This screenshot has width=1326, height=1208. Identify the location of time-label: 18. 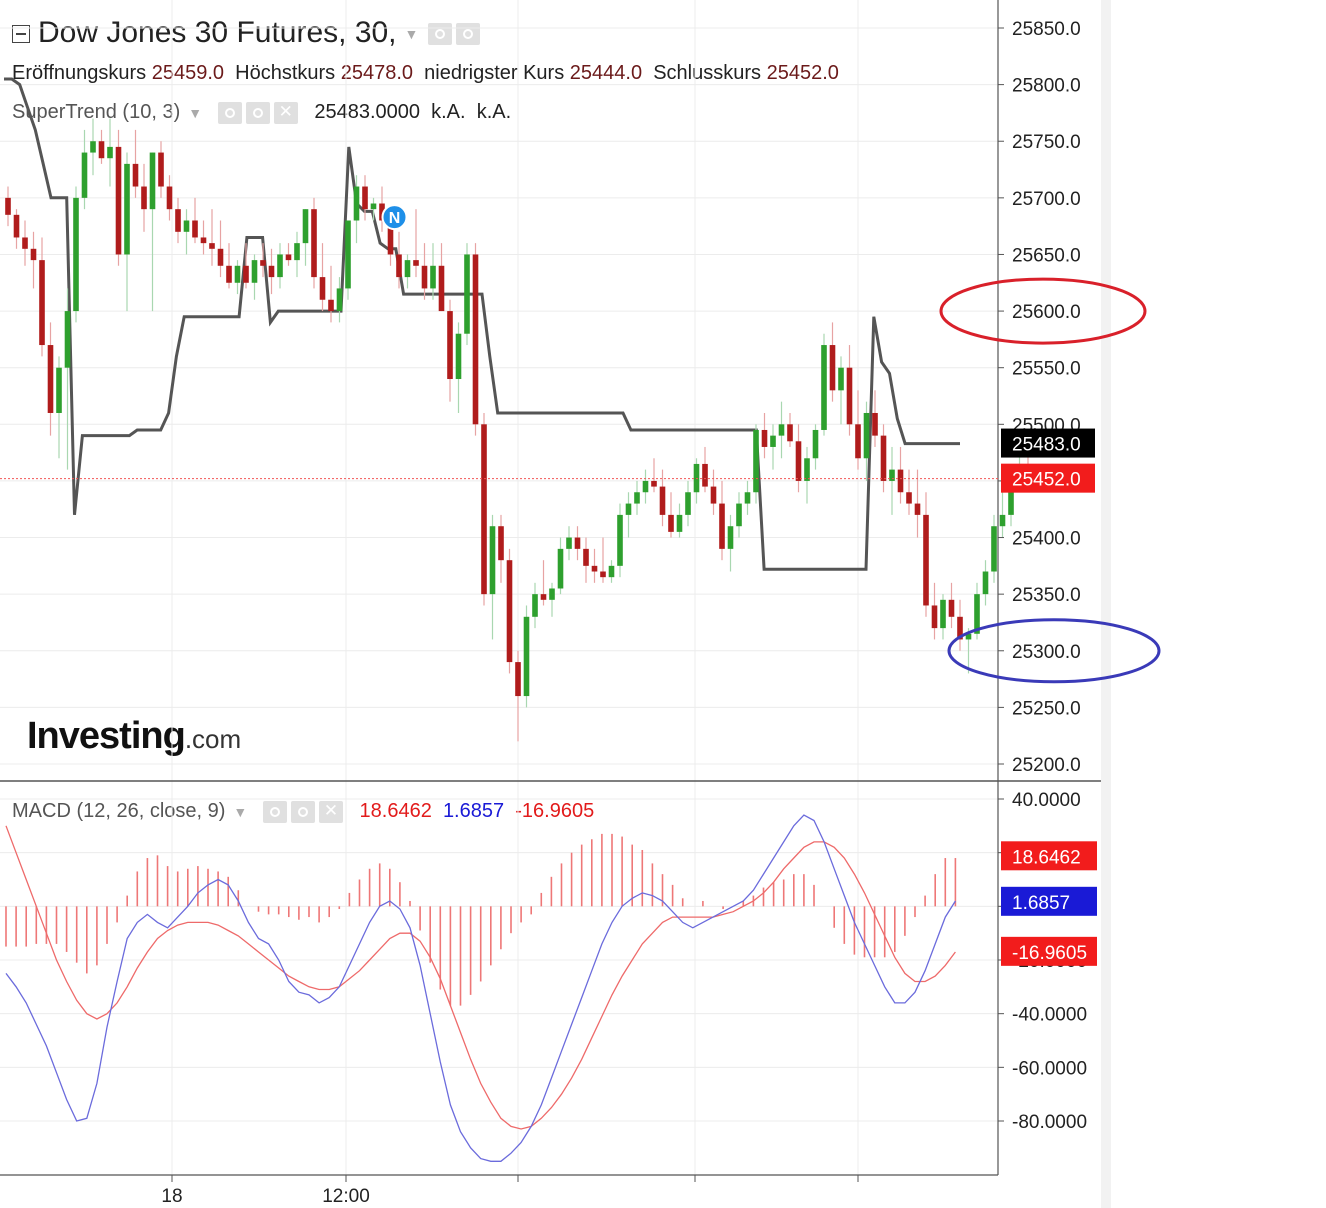
(171, 1196).